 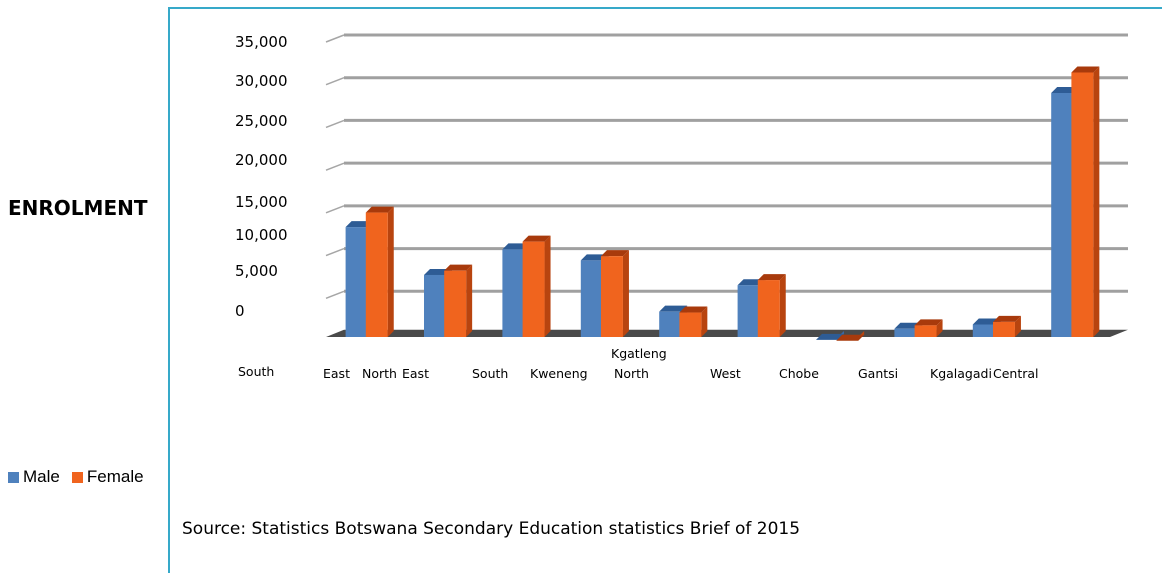 I want to click on y-tick-label: 10,000, so click(x=261, y=235).